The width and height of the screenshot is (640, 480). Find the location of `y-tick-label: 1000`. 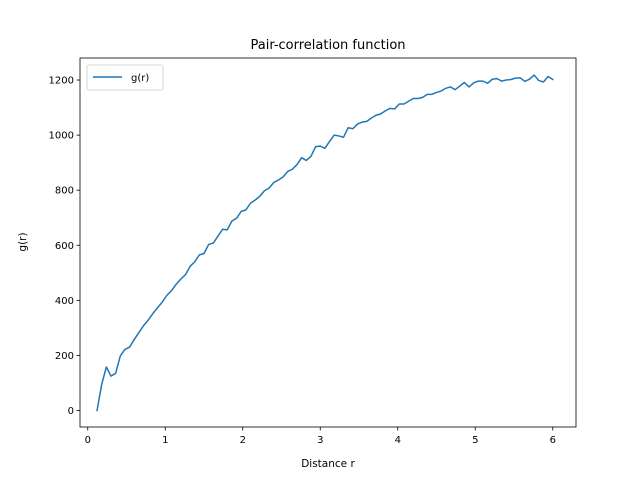

y-tick-label: 1000 is located at coordinates (61, 136).